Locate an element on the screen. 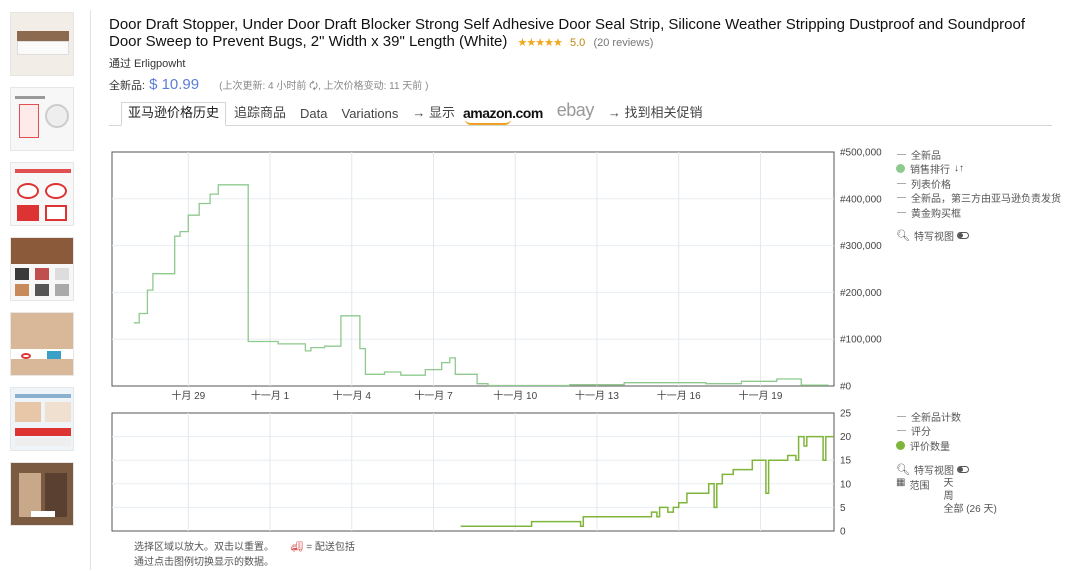 This screenshot has width=1080, height=571. legend-item-fba: 全新品，第三方由亚马逊负责发货 is located at coordinates (978, 198).